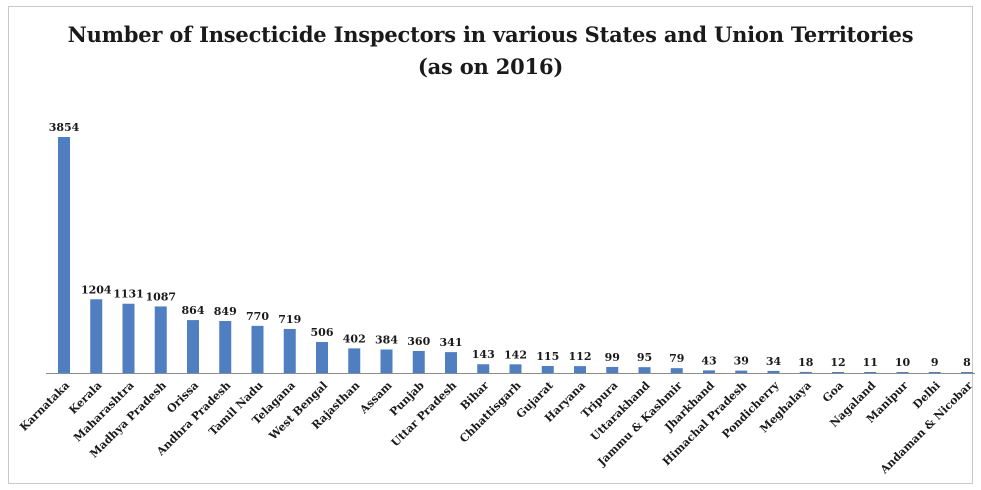  I want to click on bar-meghalaya, so click(805, 372).